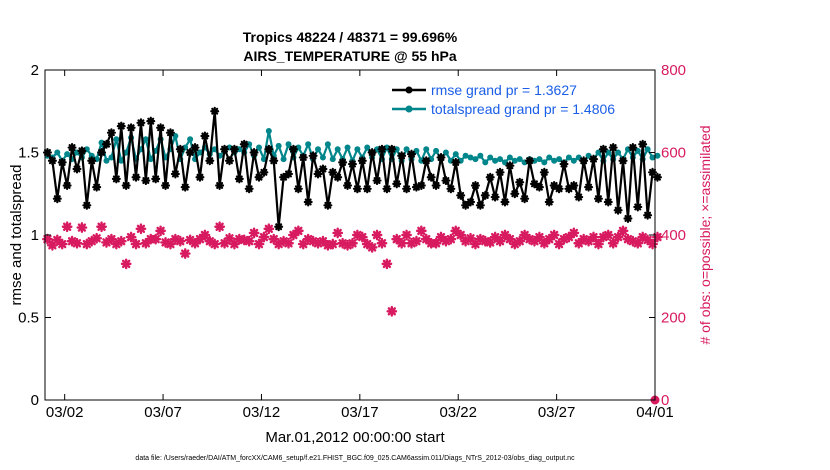 This screenshot has width=830, height=470. What do you see at coordinates (520, 97) in the screenshot?
I see `legend-box` at bounding box center [520, 97].